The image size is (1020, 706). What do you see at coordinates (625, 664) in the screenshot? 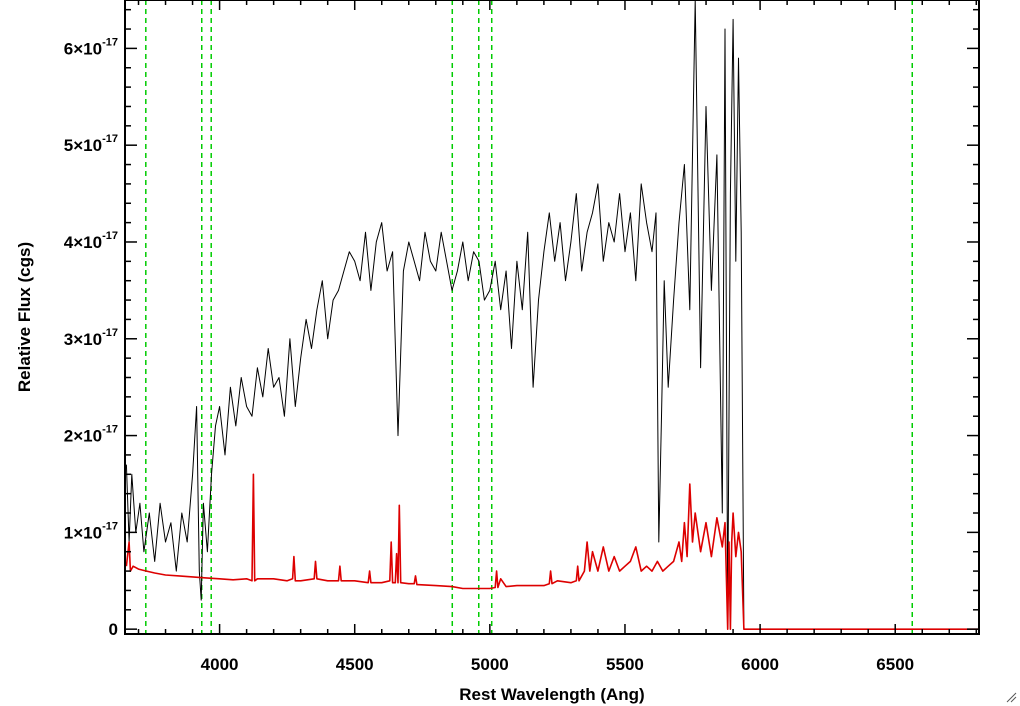
I see `x-tick-label: 5500` at bounding box center [625, 664].